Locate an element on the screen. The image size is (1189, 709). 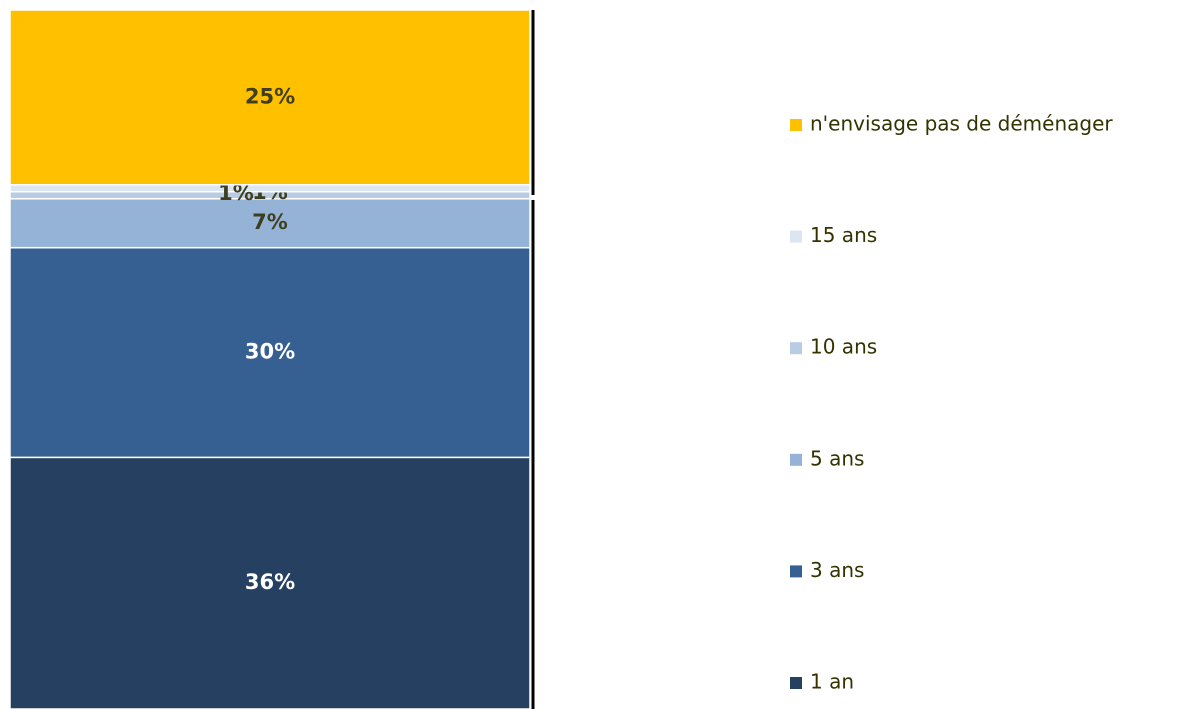
data-label: 7% is located at coordinates (270, 222).